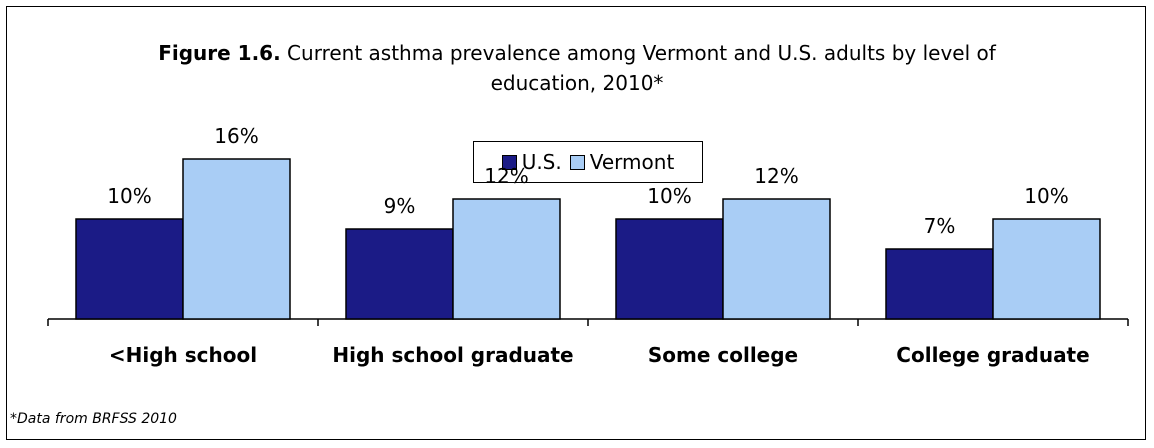 The image size is (1154, 448). What do you see at coordinates (509, 162) in the screenshot?
I see `legend-swatch-us` at bounding box center [509, 162].